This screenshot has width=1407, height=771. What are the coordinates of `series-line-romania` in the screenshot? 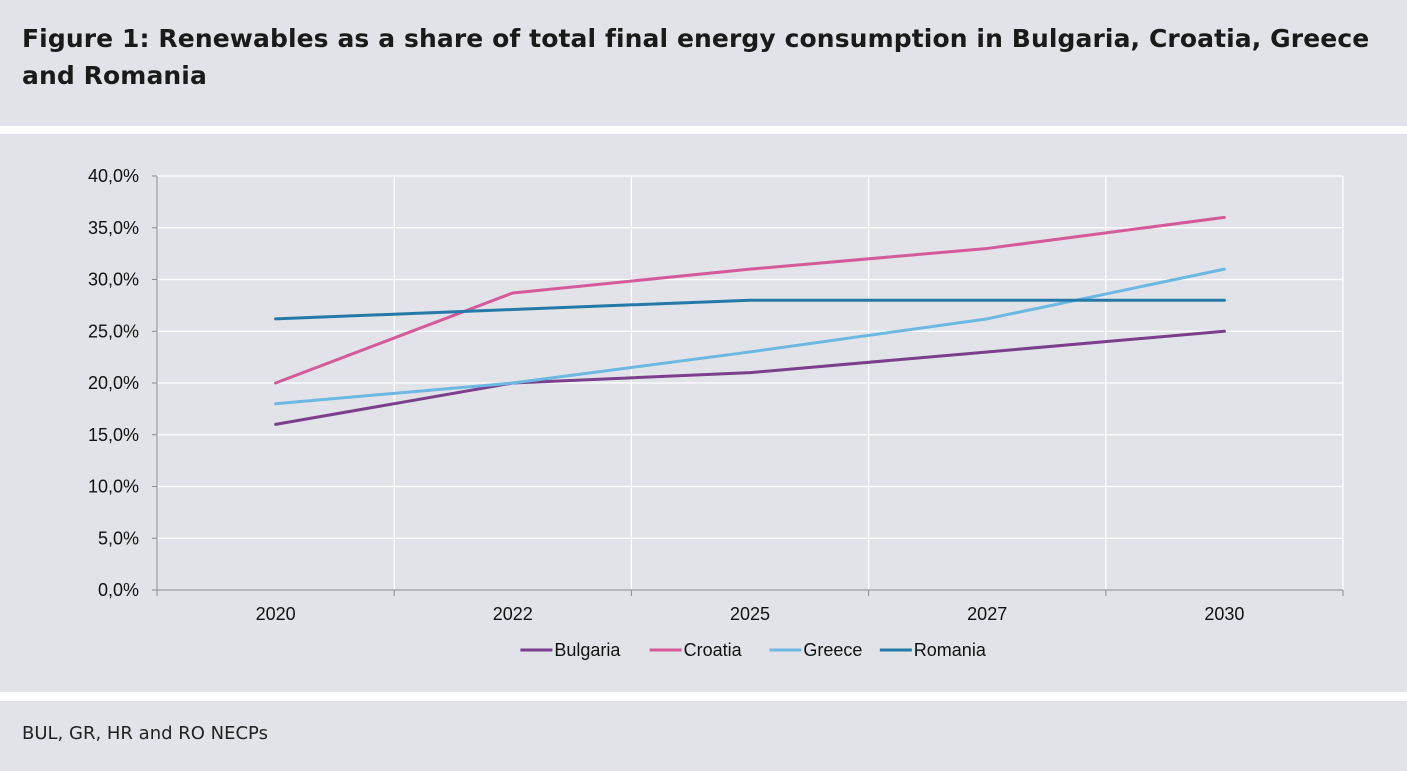 It's located at (750, 309).